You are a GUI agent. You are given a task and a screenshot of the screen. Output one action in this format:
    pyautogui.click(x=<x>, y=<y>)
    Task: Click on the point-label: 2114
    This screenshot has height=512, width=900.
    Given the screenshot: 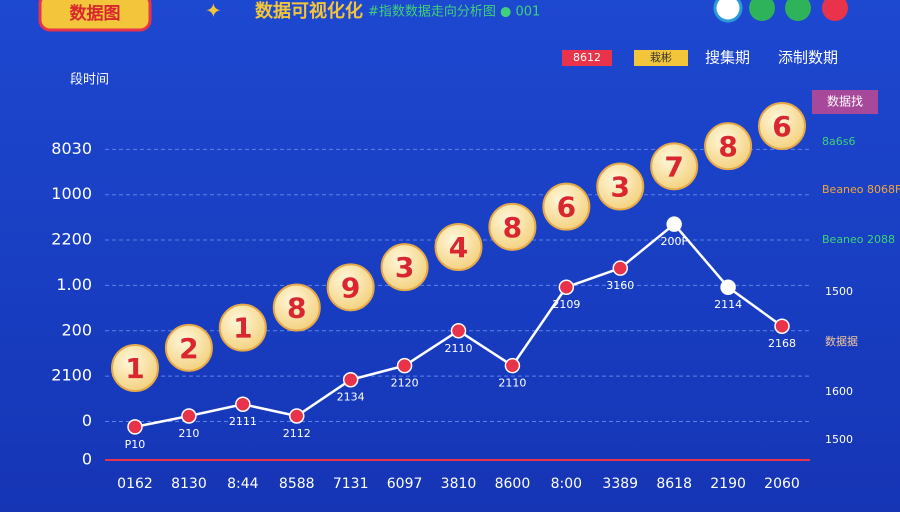 What is the action you would take?
    pyautogui.click(x=728, y=304)
    